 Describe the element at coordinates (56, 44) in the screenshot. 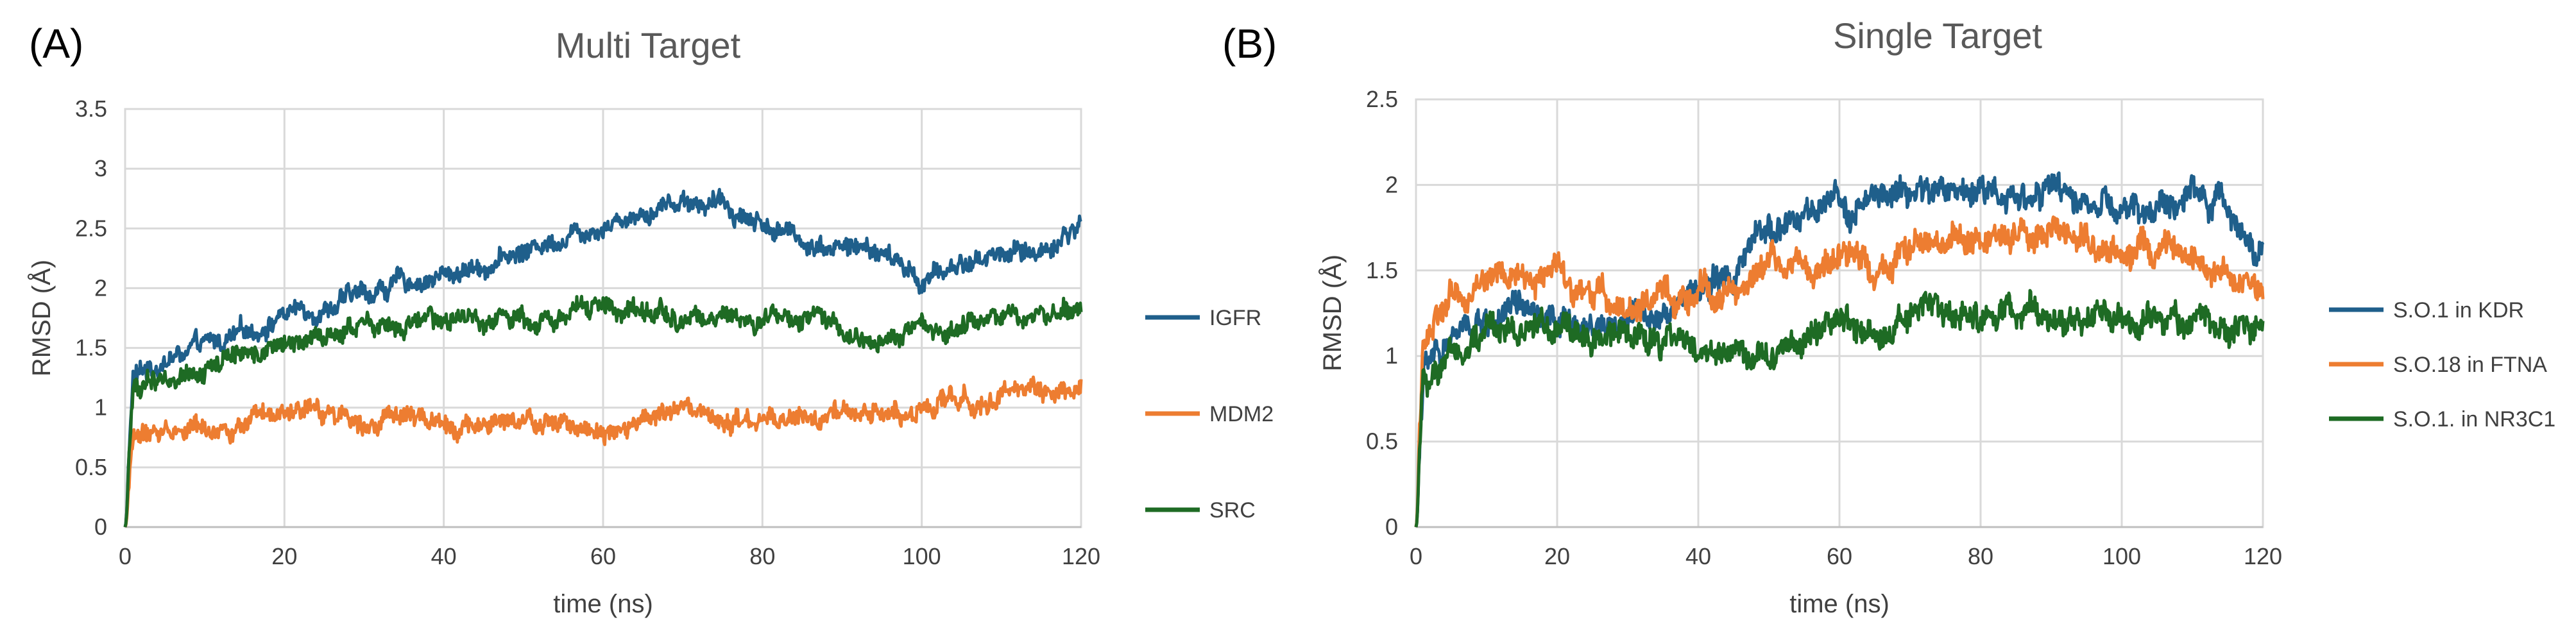

I see `panel-a-label: (A)` at that location.